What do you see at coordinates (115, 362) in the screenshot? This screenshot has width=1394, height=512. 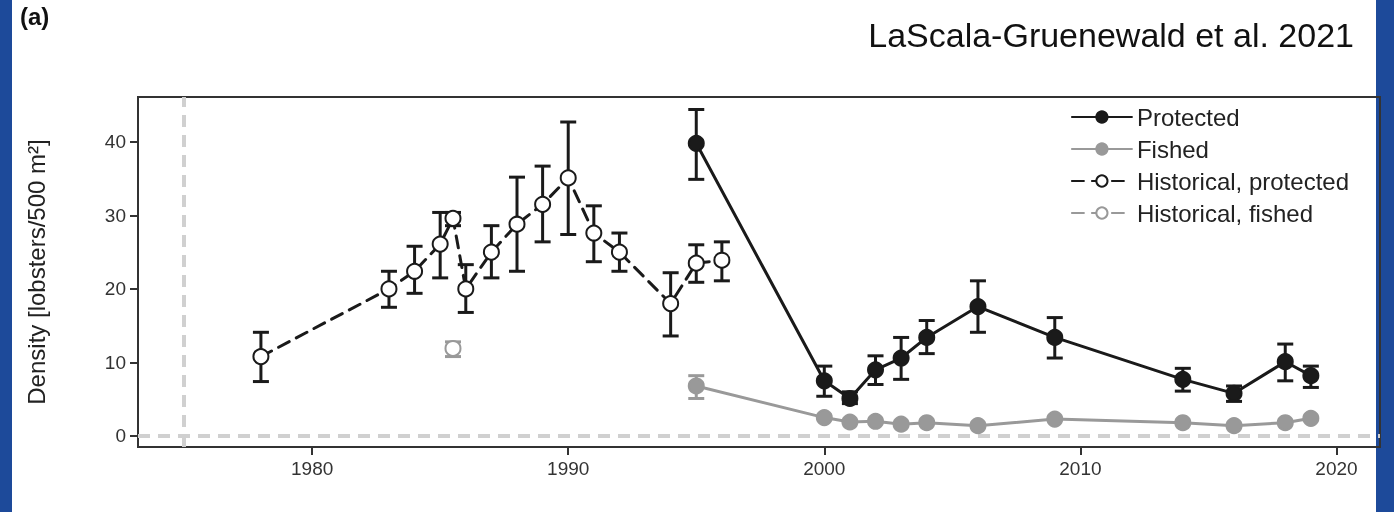 I see `y-tick-label: 10` at bounding box center [115, 362].